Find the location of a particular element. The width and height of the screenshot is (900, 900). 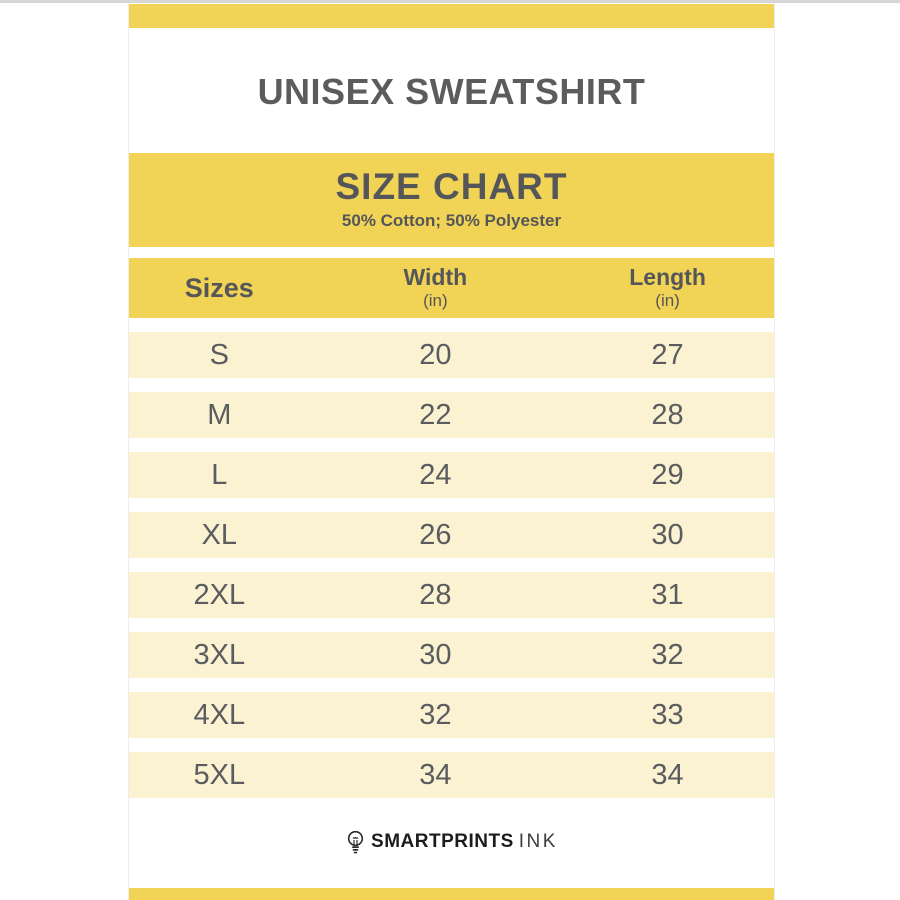

bottom-accent-bar is located at coordinates (451, 894).